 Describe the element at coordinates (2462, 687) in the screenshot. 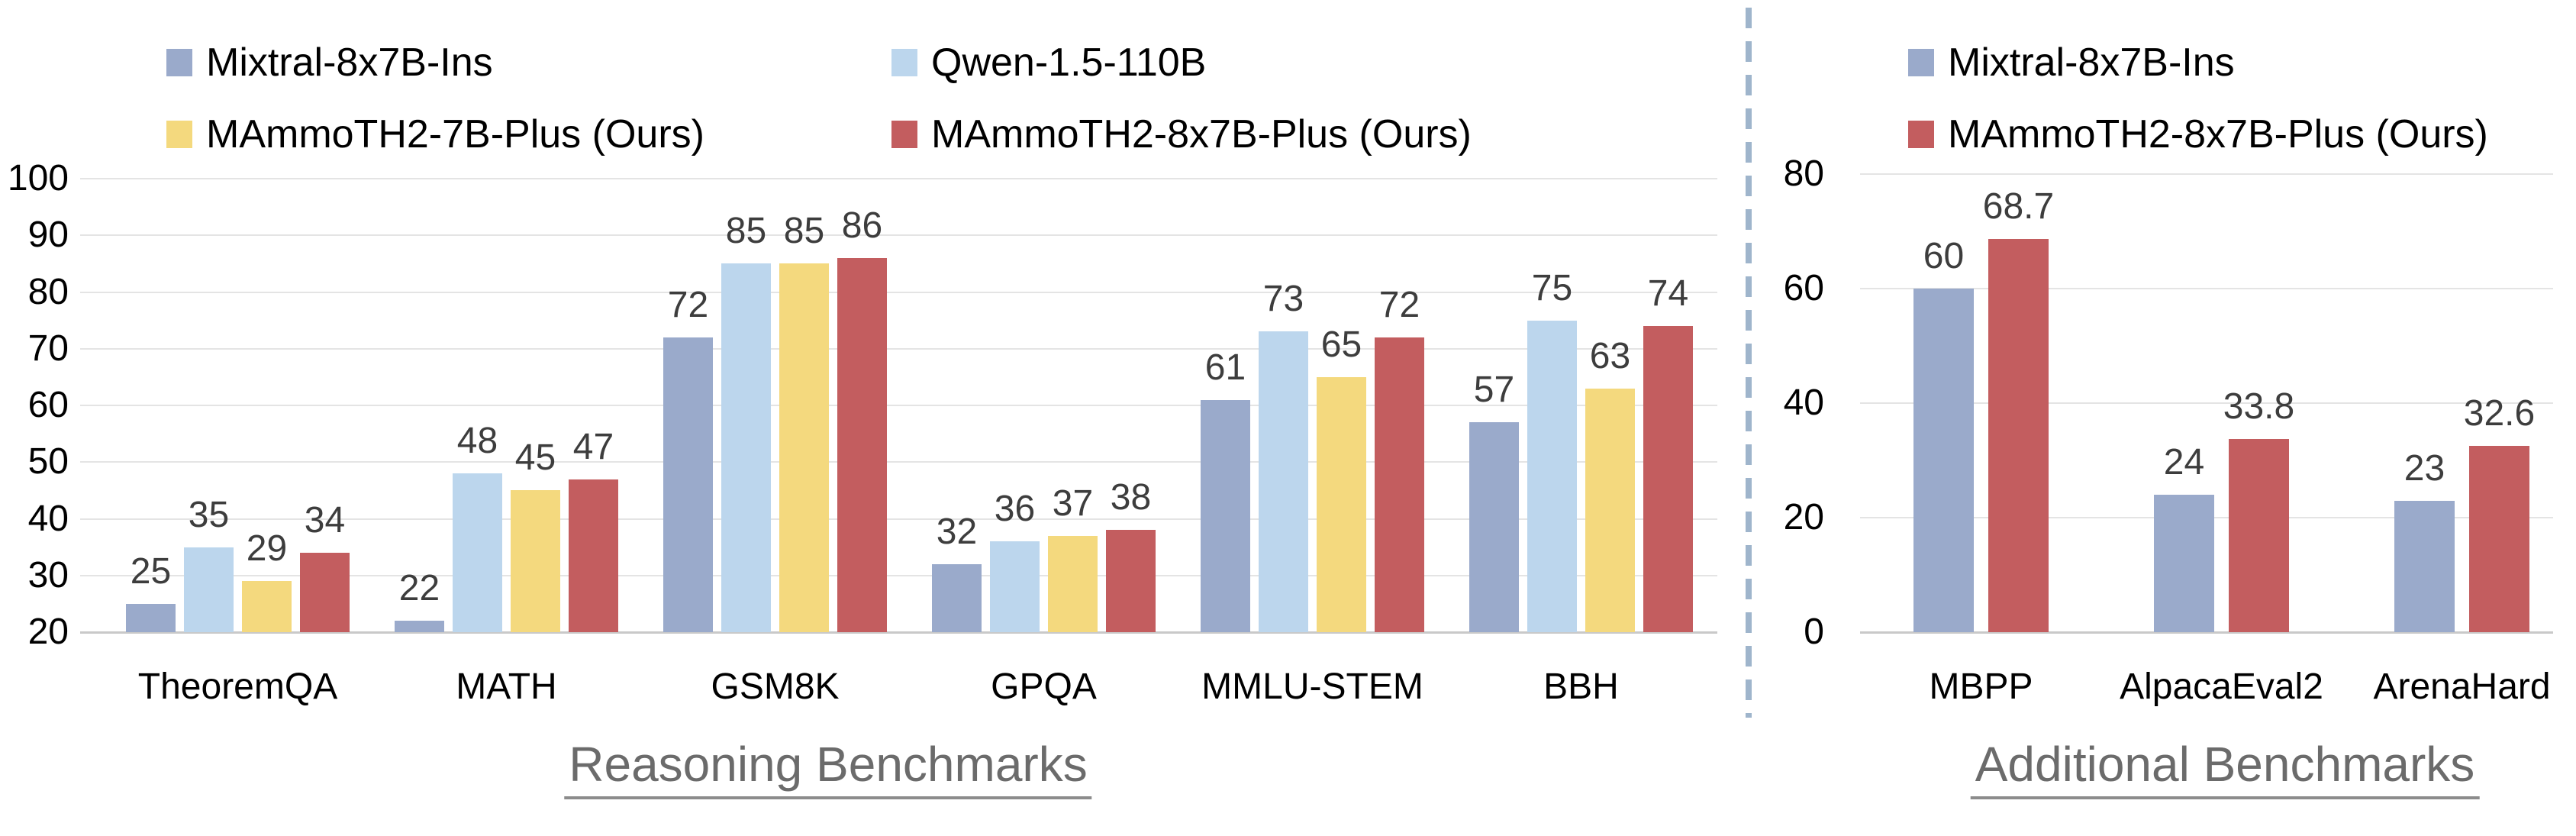

I see `category-label: ArenaHard` at that location.